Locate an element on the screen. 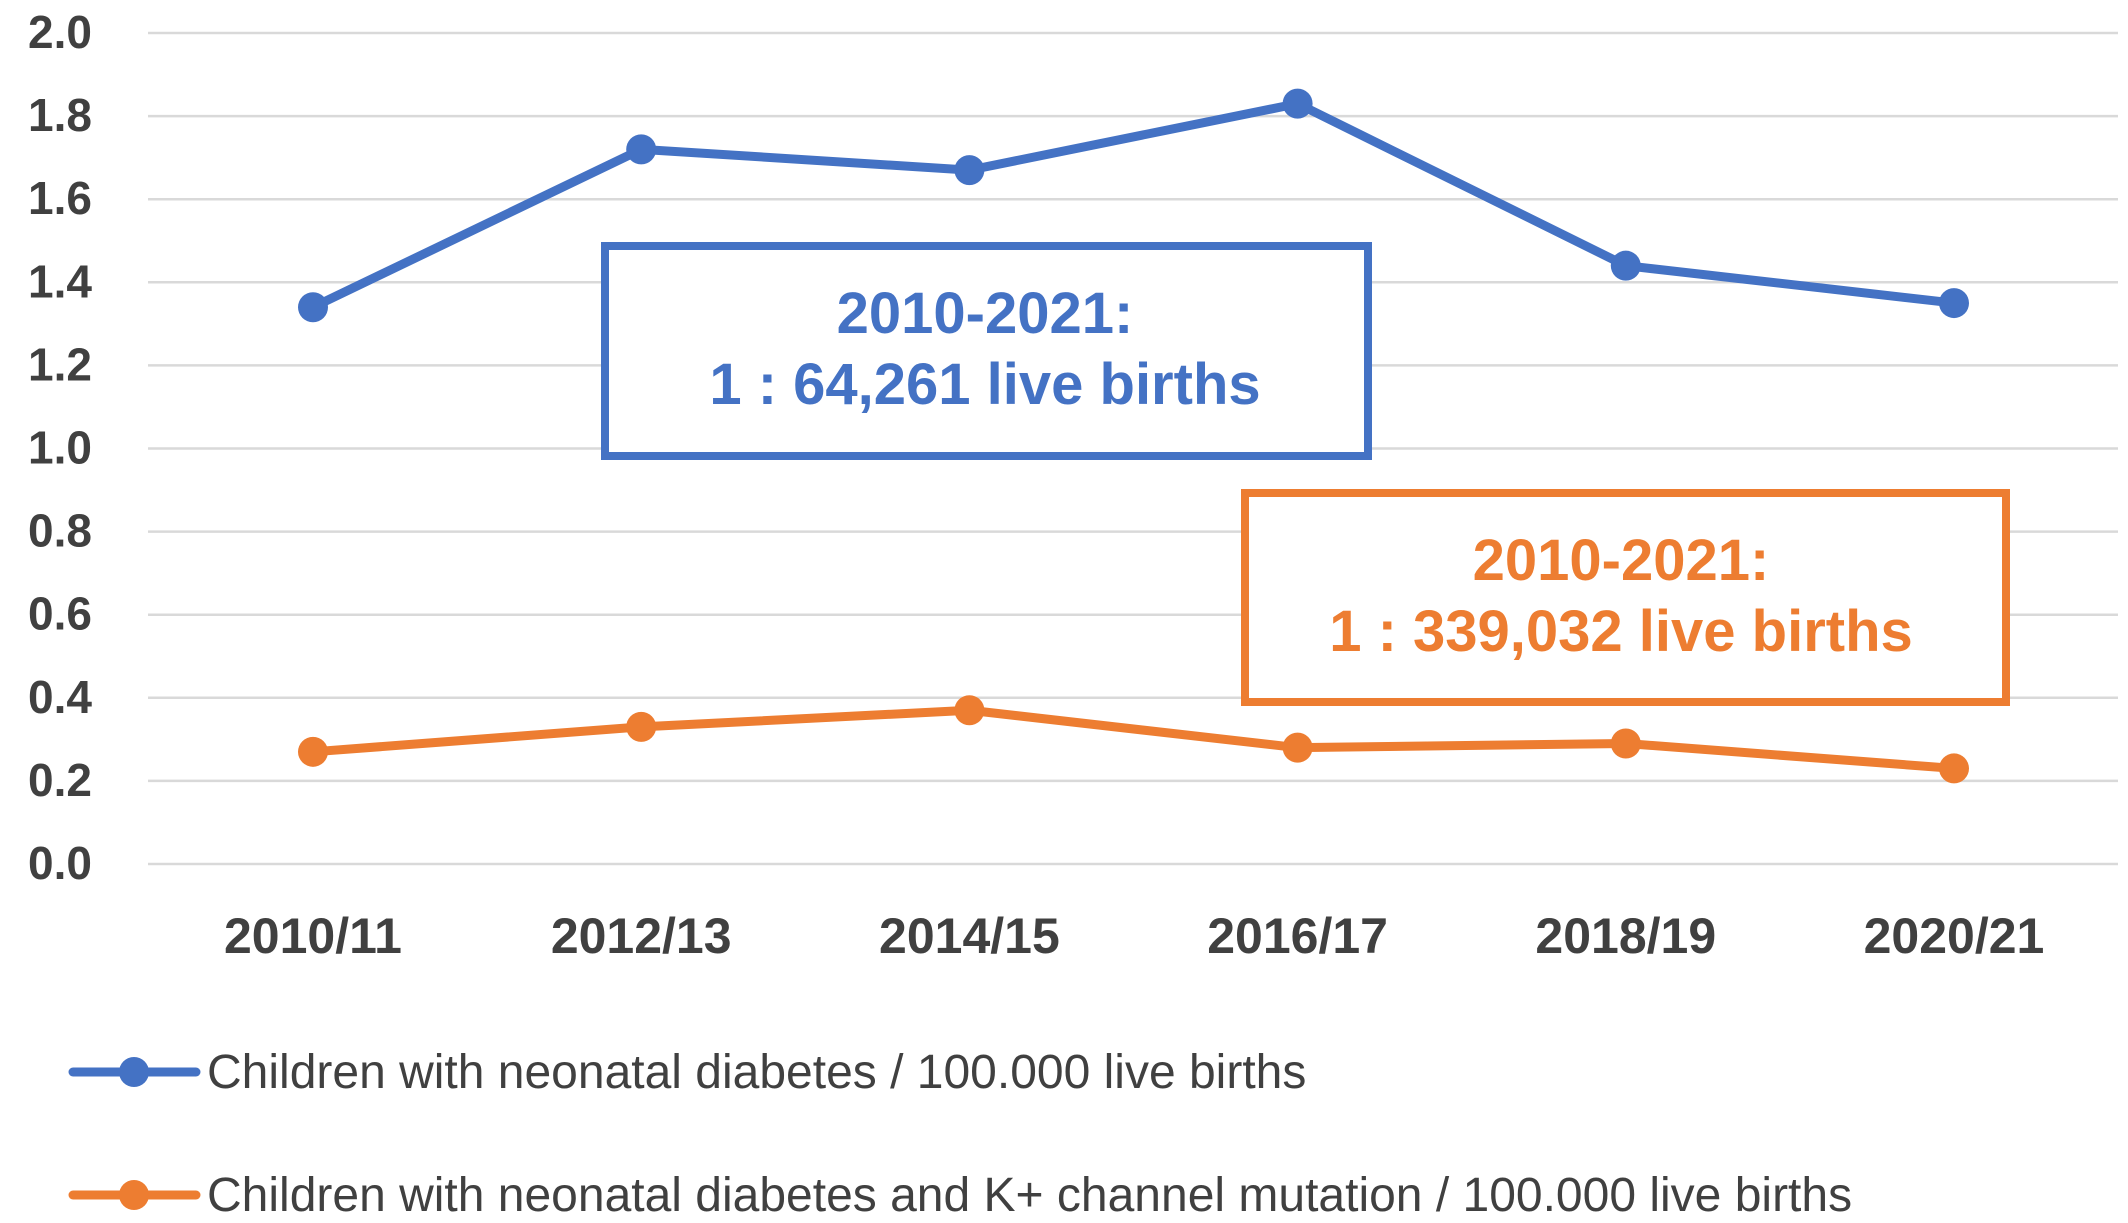 The image size is (2128, 1223). x-tick-label: 2010/11 is located at coordinates (313, 936).